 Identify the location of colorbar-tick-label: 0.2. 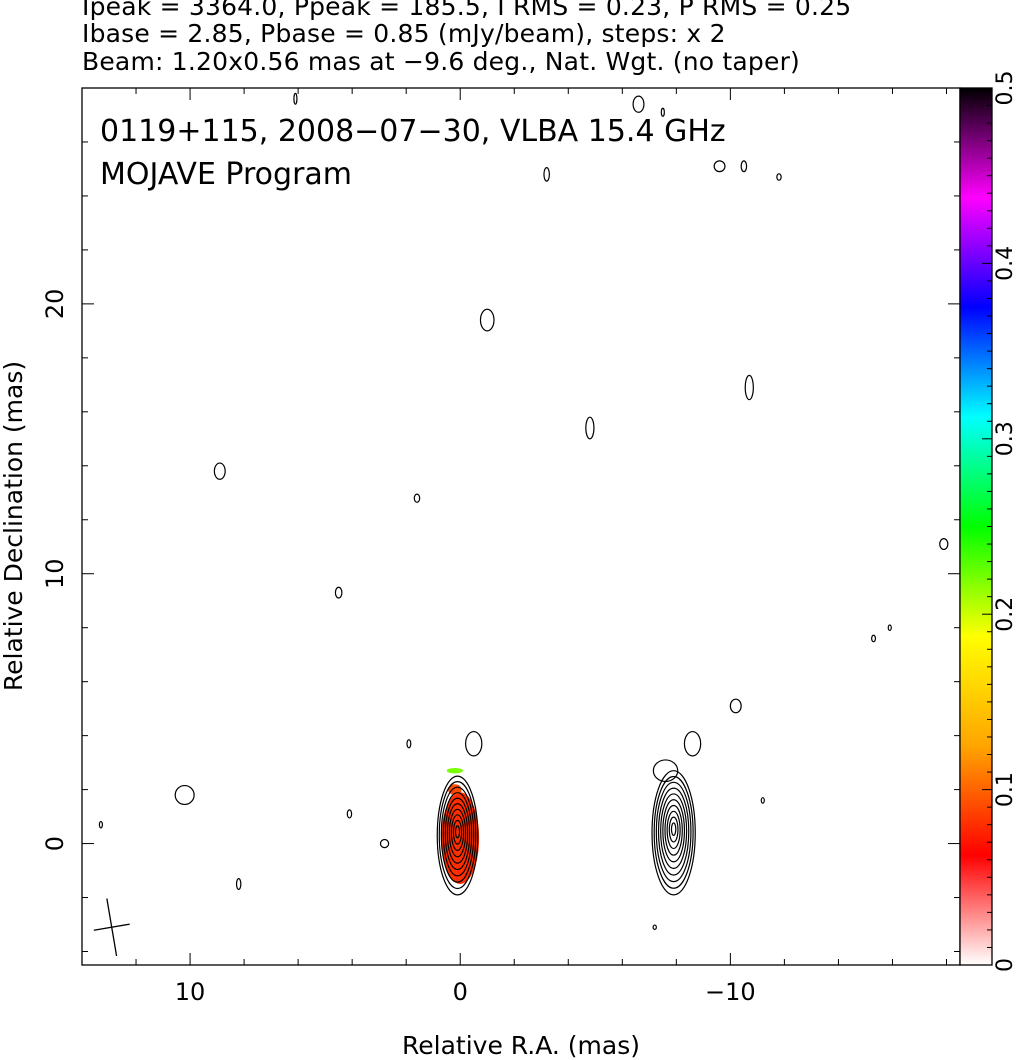
(1005, 614).